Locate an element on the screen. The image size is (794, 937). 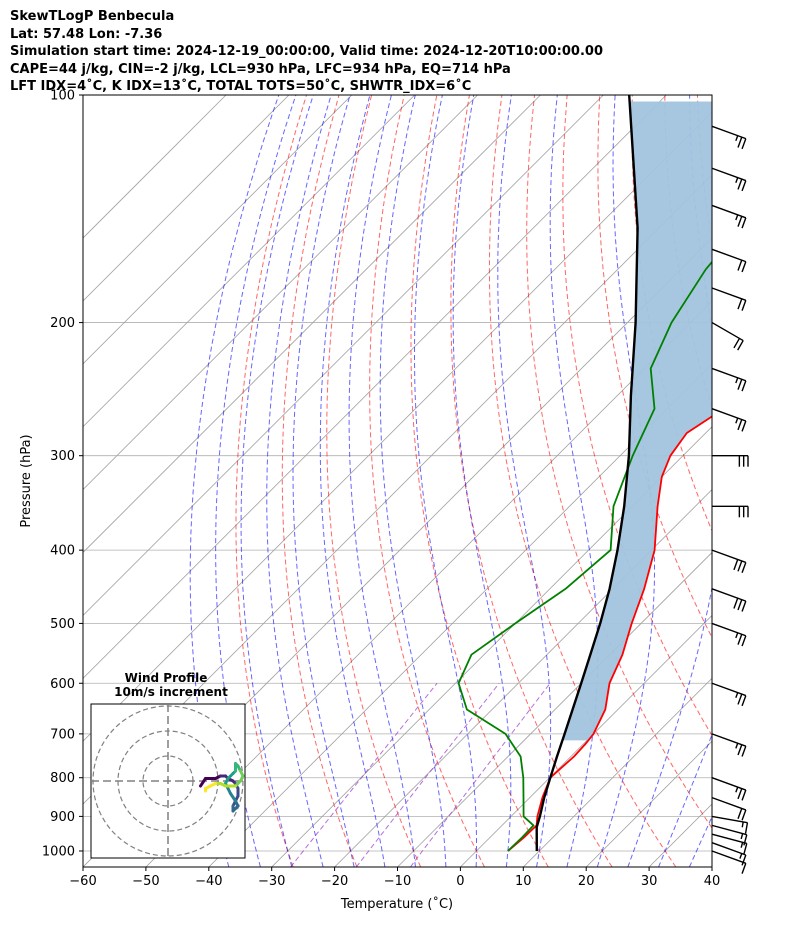
chart-title: SkewTLogP Benbecula is located at coordinates (92, 16).